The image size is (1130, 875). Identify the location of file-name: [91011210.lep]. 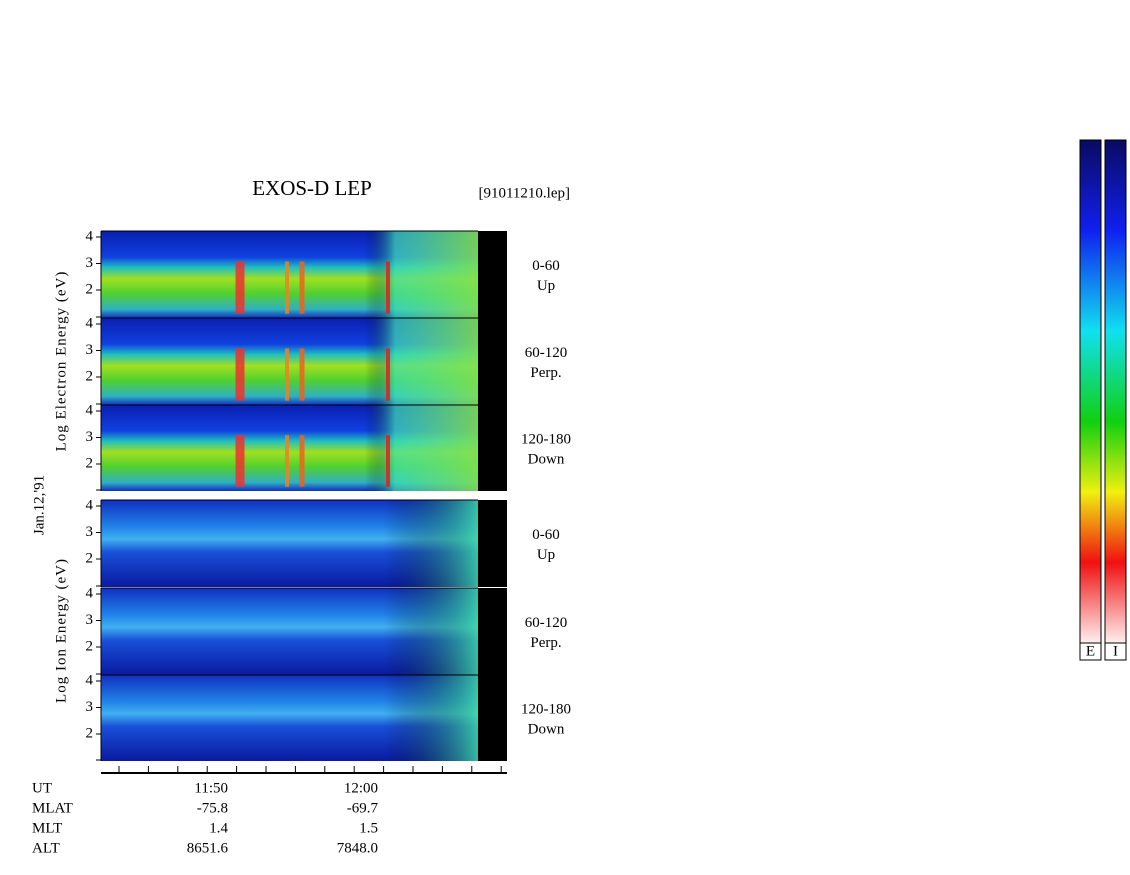
(524, 193).